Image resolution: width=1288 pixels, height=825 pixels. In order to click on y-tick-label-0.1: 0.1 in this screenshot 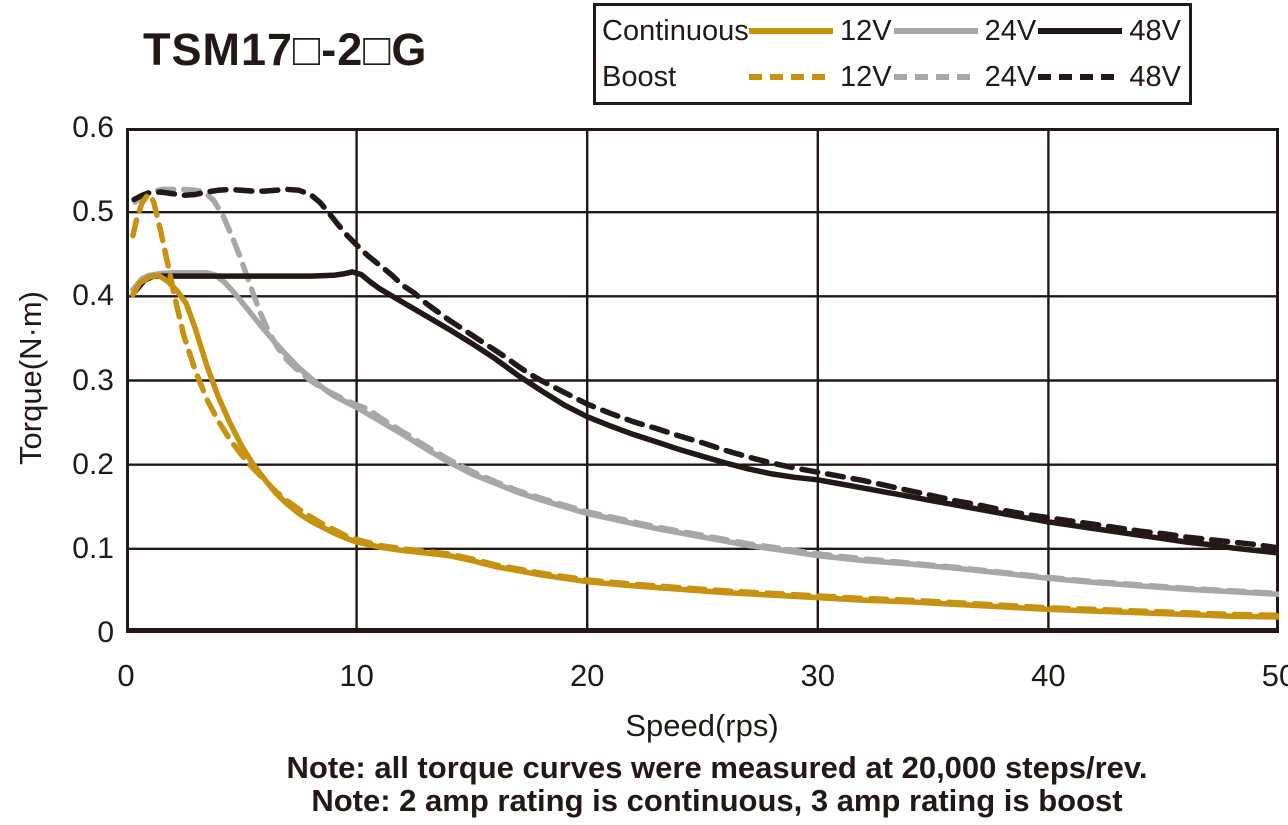, I will do `click(93, 548)`.